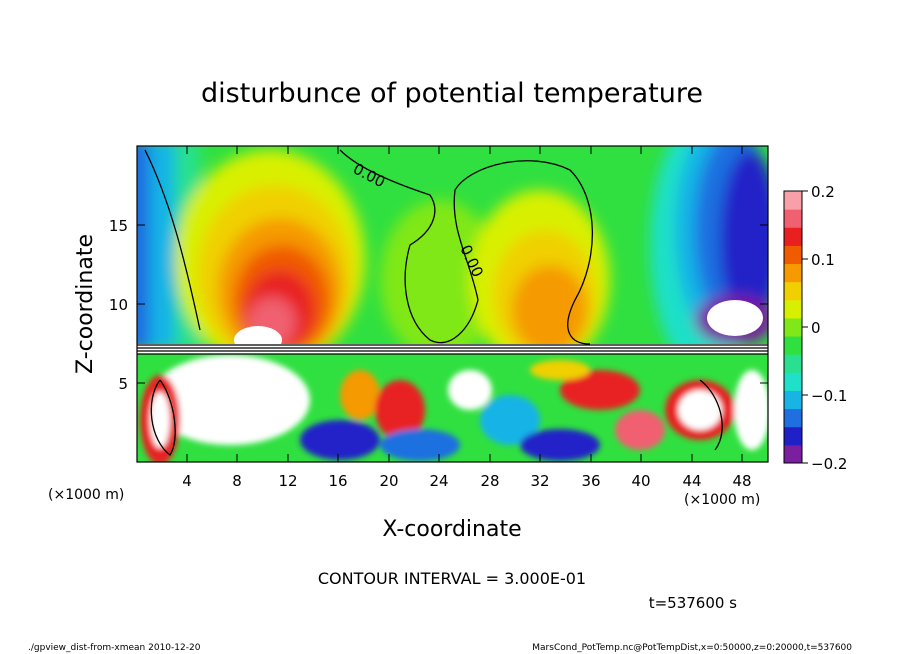 The width and height of the screenshot is (904, 654). I want to click on x-tick-label: 32, so click(539, 481).